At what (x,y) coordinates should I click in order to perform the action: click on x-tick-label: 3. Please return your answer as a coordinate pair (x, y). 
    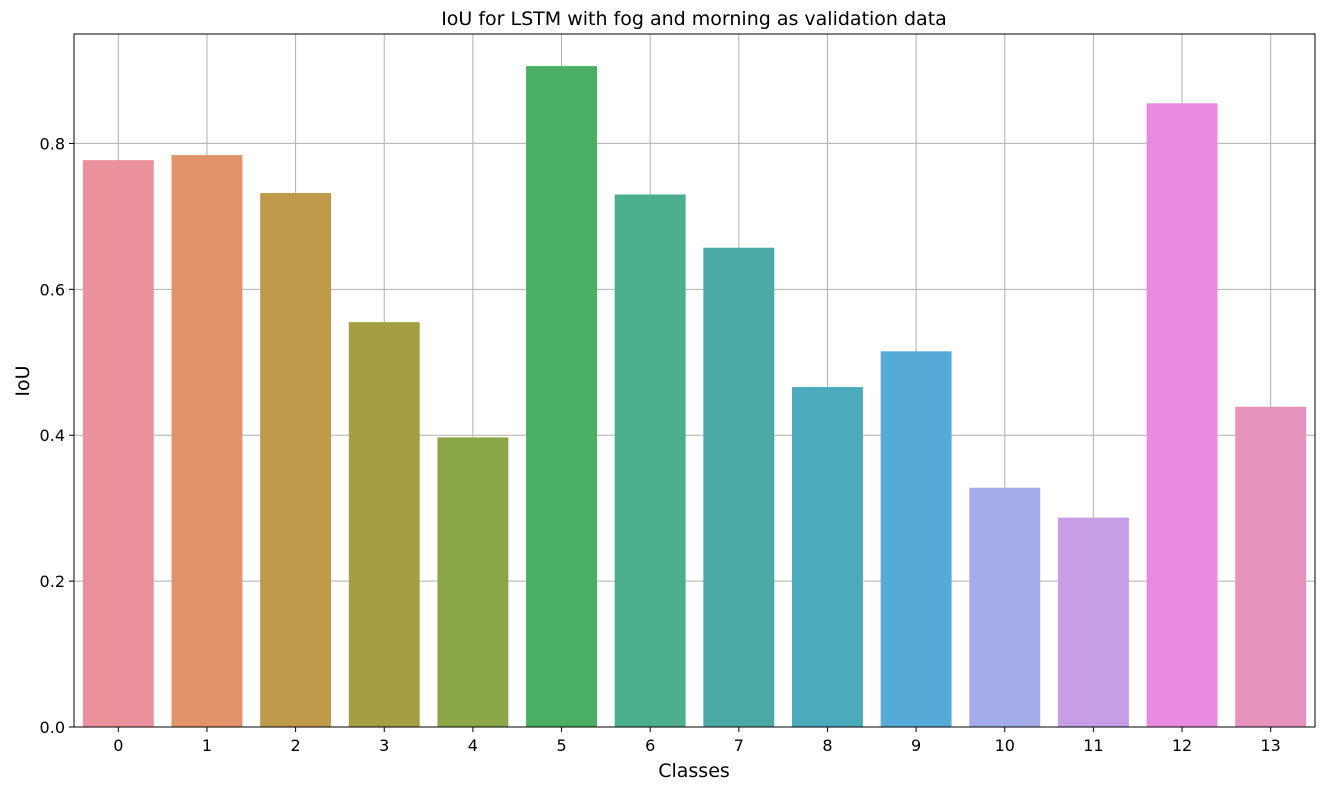
    Looking at the image, I should click on (384, 745).